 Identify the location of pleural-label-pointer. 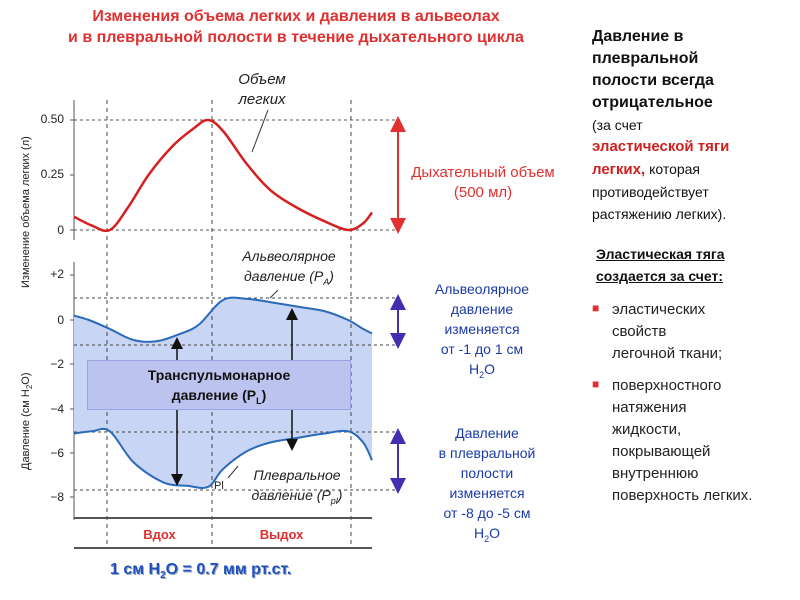
(233, 472).